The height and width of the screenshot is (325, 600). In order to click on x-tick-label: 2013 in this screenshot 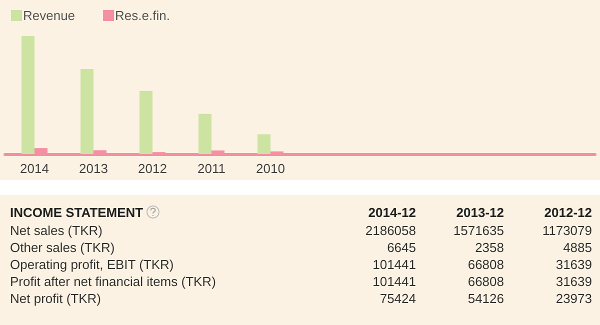, I will do `click(93, 168)`.